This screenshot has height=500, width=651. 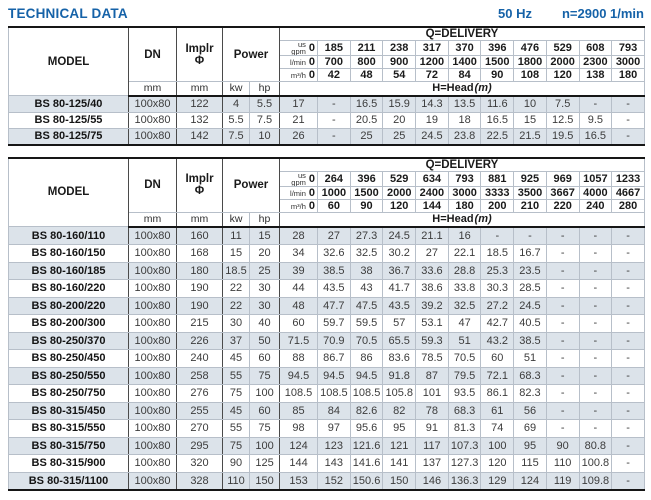 What do you see at coordinates (366, 393) in the screenshot?
I see `head-cell: 108.5` at bounding box center [366, 393].